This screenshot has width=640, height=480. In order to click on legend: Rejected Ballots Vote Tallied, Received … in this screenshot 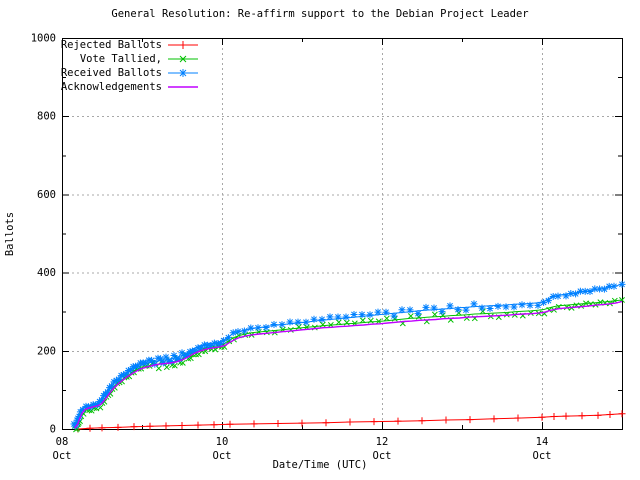, I will do `click(125, 66)`.